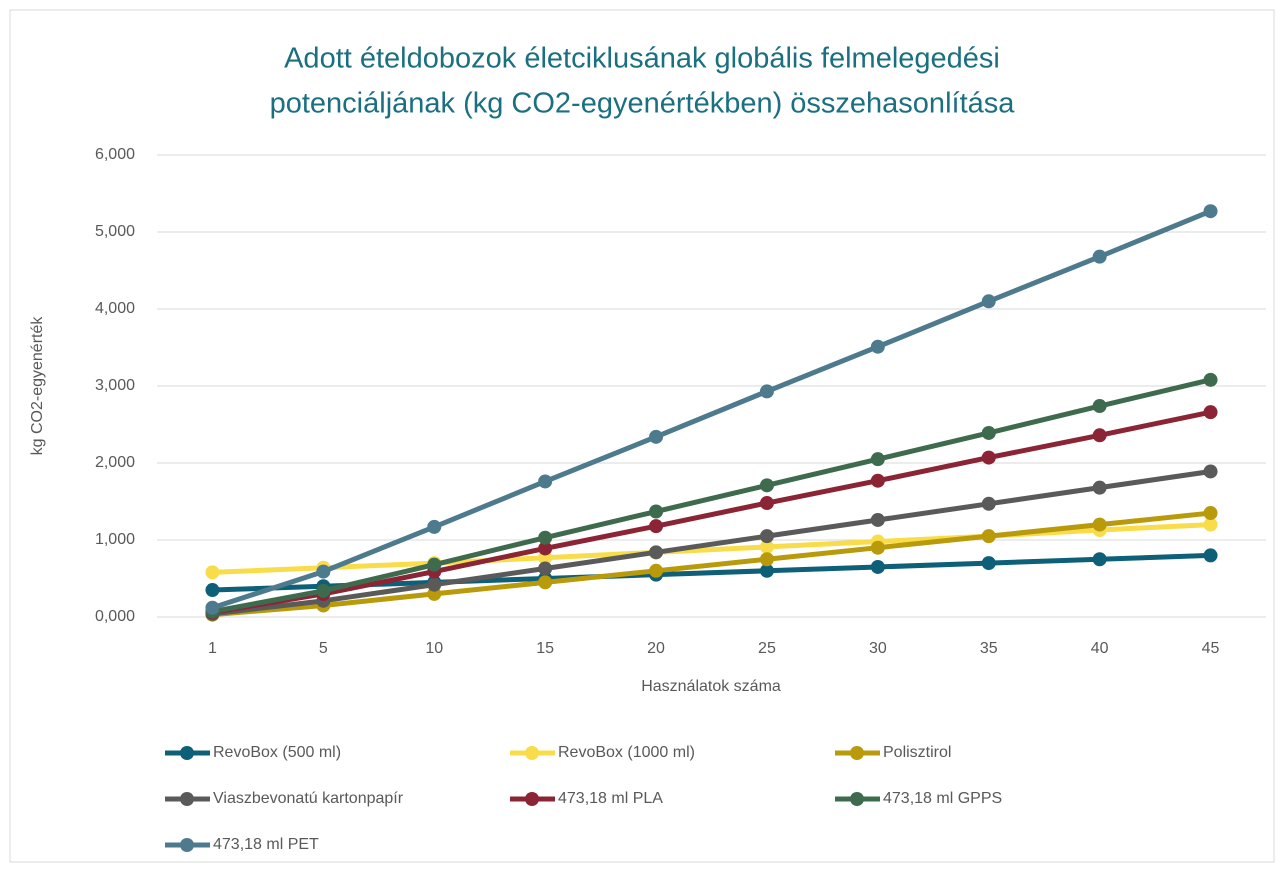 The width and height of the screenshot is (1284, 872). Describe the element at coordinates (115, 616) in the screenshot. I see `y-tick-label: 0,000` at that location.